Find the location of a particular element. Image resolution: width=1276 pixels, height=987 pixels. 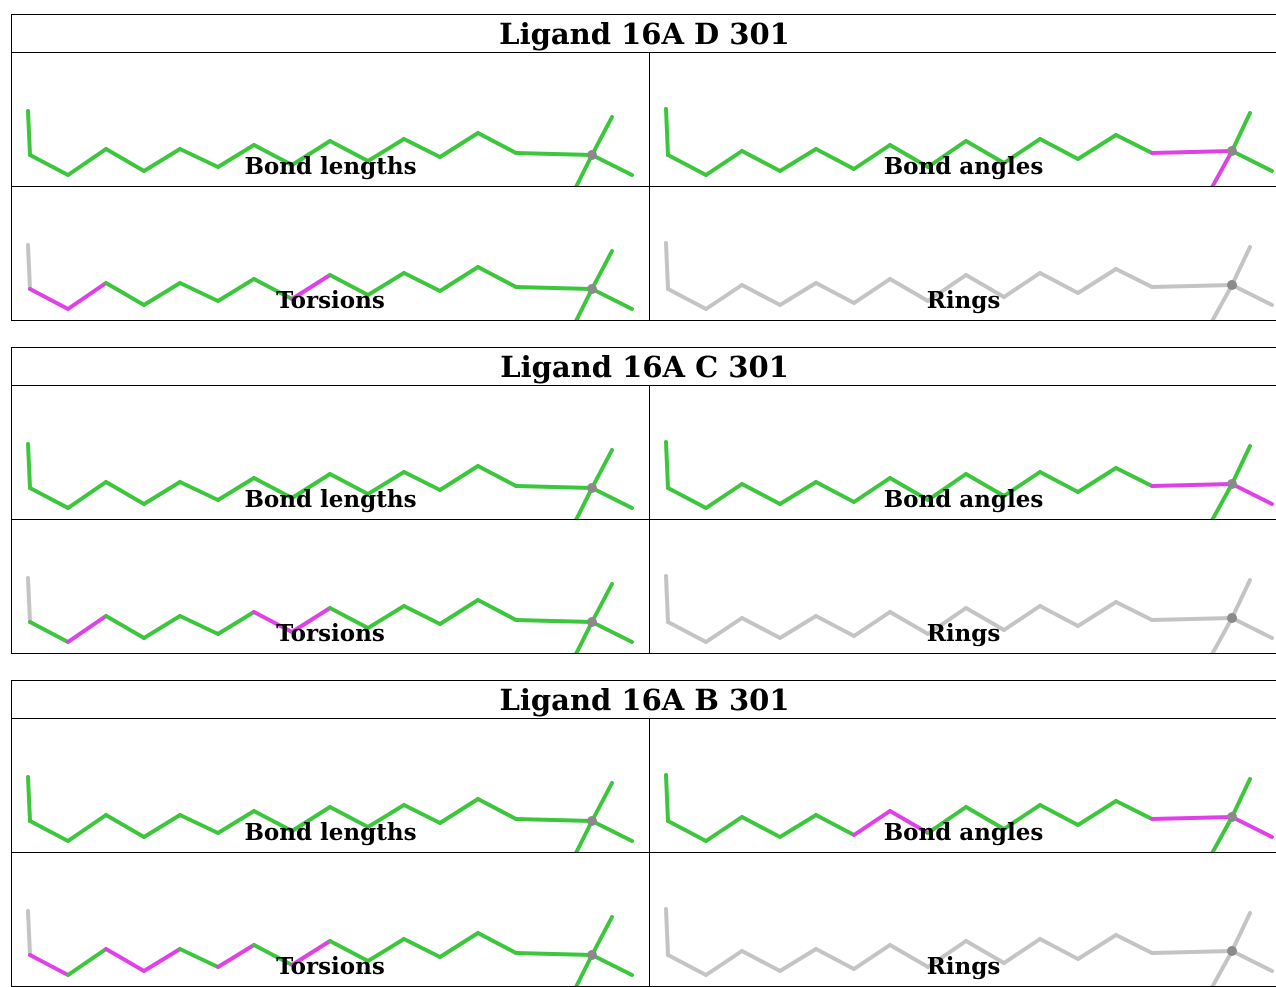

ligand-title: Ligand 16A D 301 is located at coordinates (644, 34).